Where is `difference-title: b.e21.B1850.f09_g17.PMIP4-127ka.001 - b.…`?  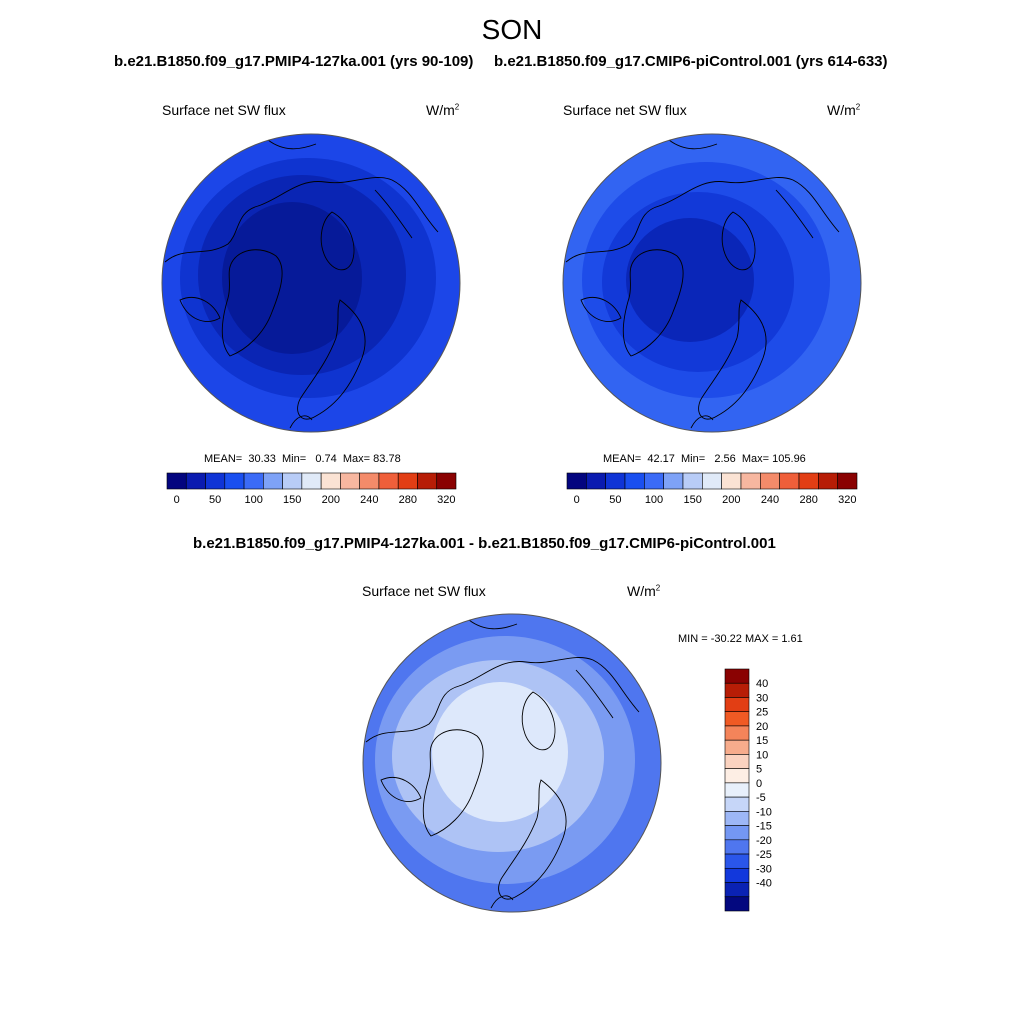
difference-title: b.e21.B1850.f09_g17.PMIP4-127ka.001 - b.… is located at coordinates (484, 543).